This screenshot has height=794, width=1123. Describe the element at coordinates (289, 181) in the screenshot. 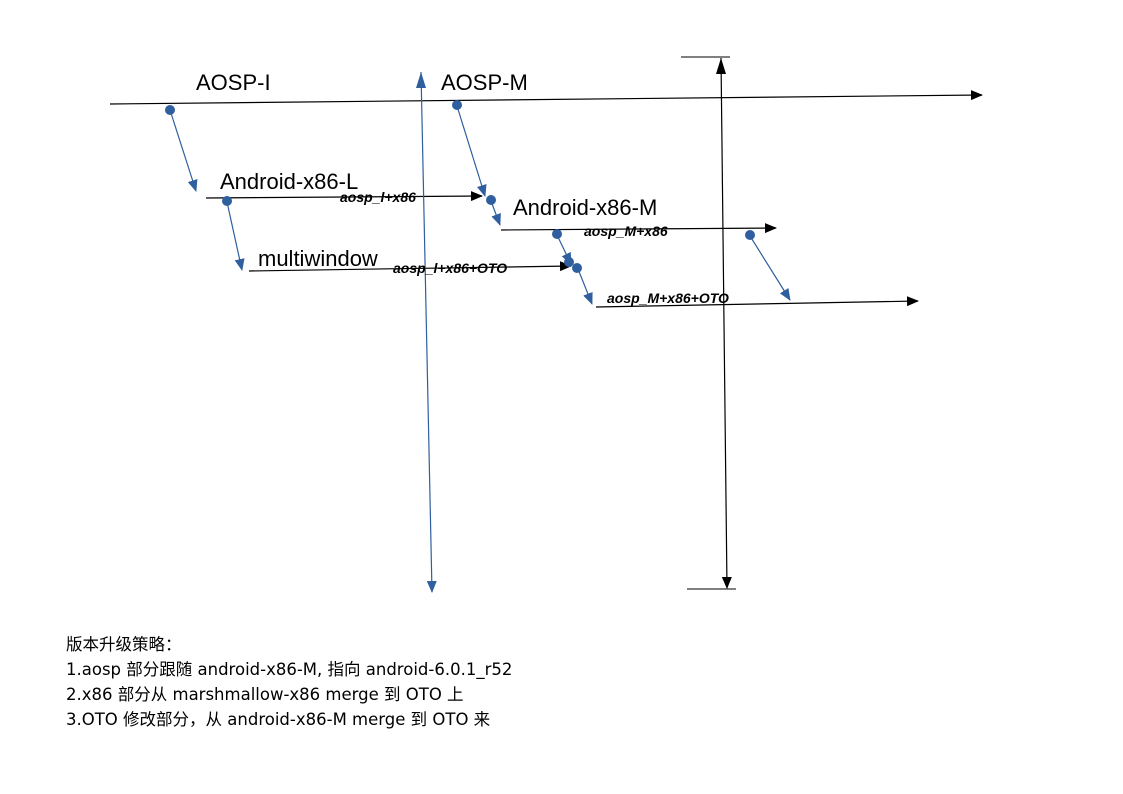

I see `label-android-x86-l: Android-x86-L` at that location.